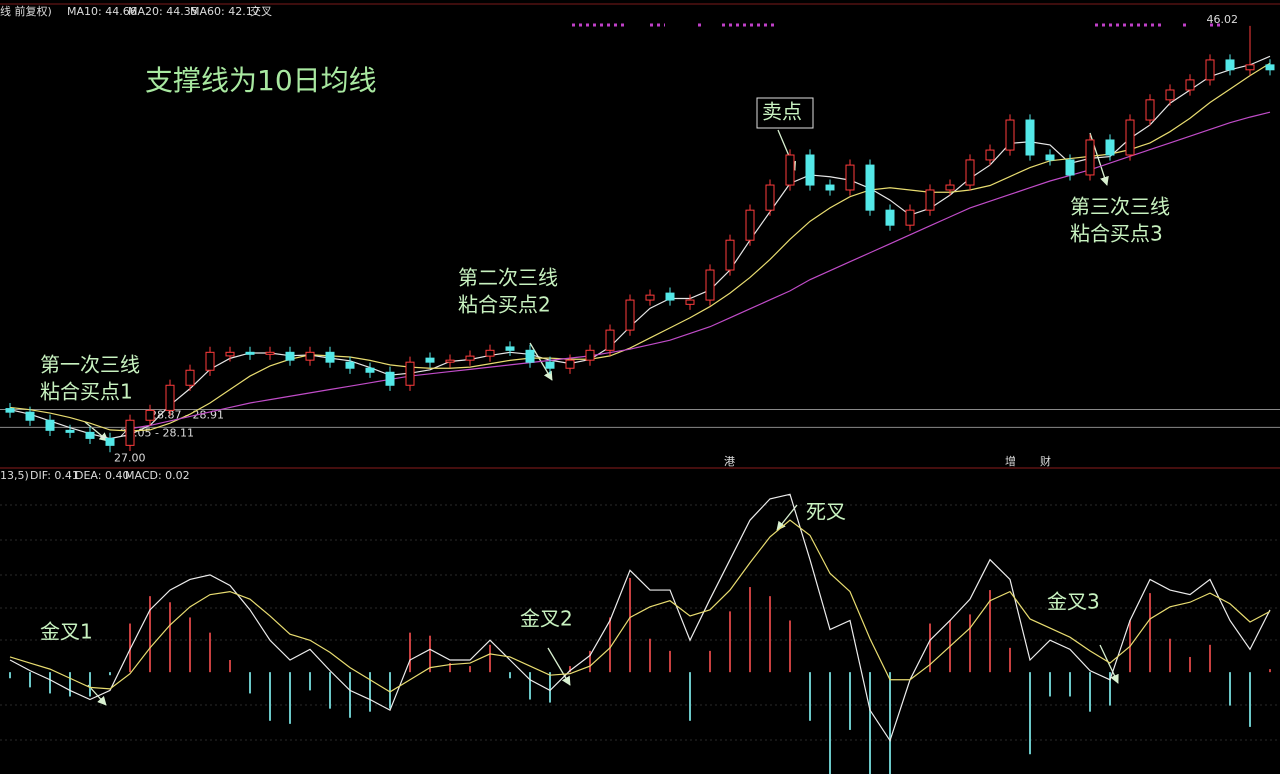 The height and width of the screenshot is (774, 1280). Describe the element at coordinates (130, 457) in the screenshot. I see `extreme-label: 27.00` at that location.